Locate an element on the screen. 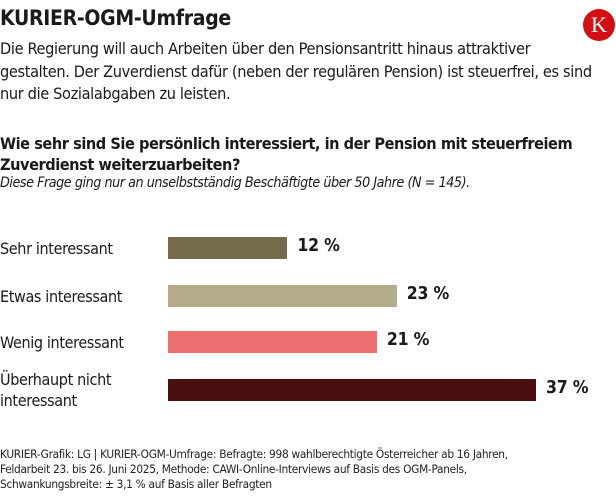 The image size is (616, 500). value-label: 23 % is located at coordinates (428, 294).